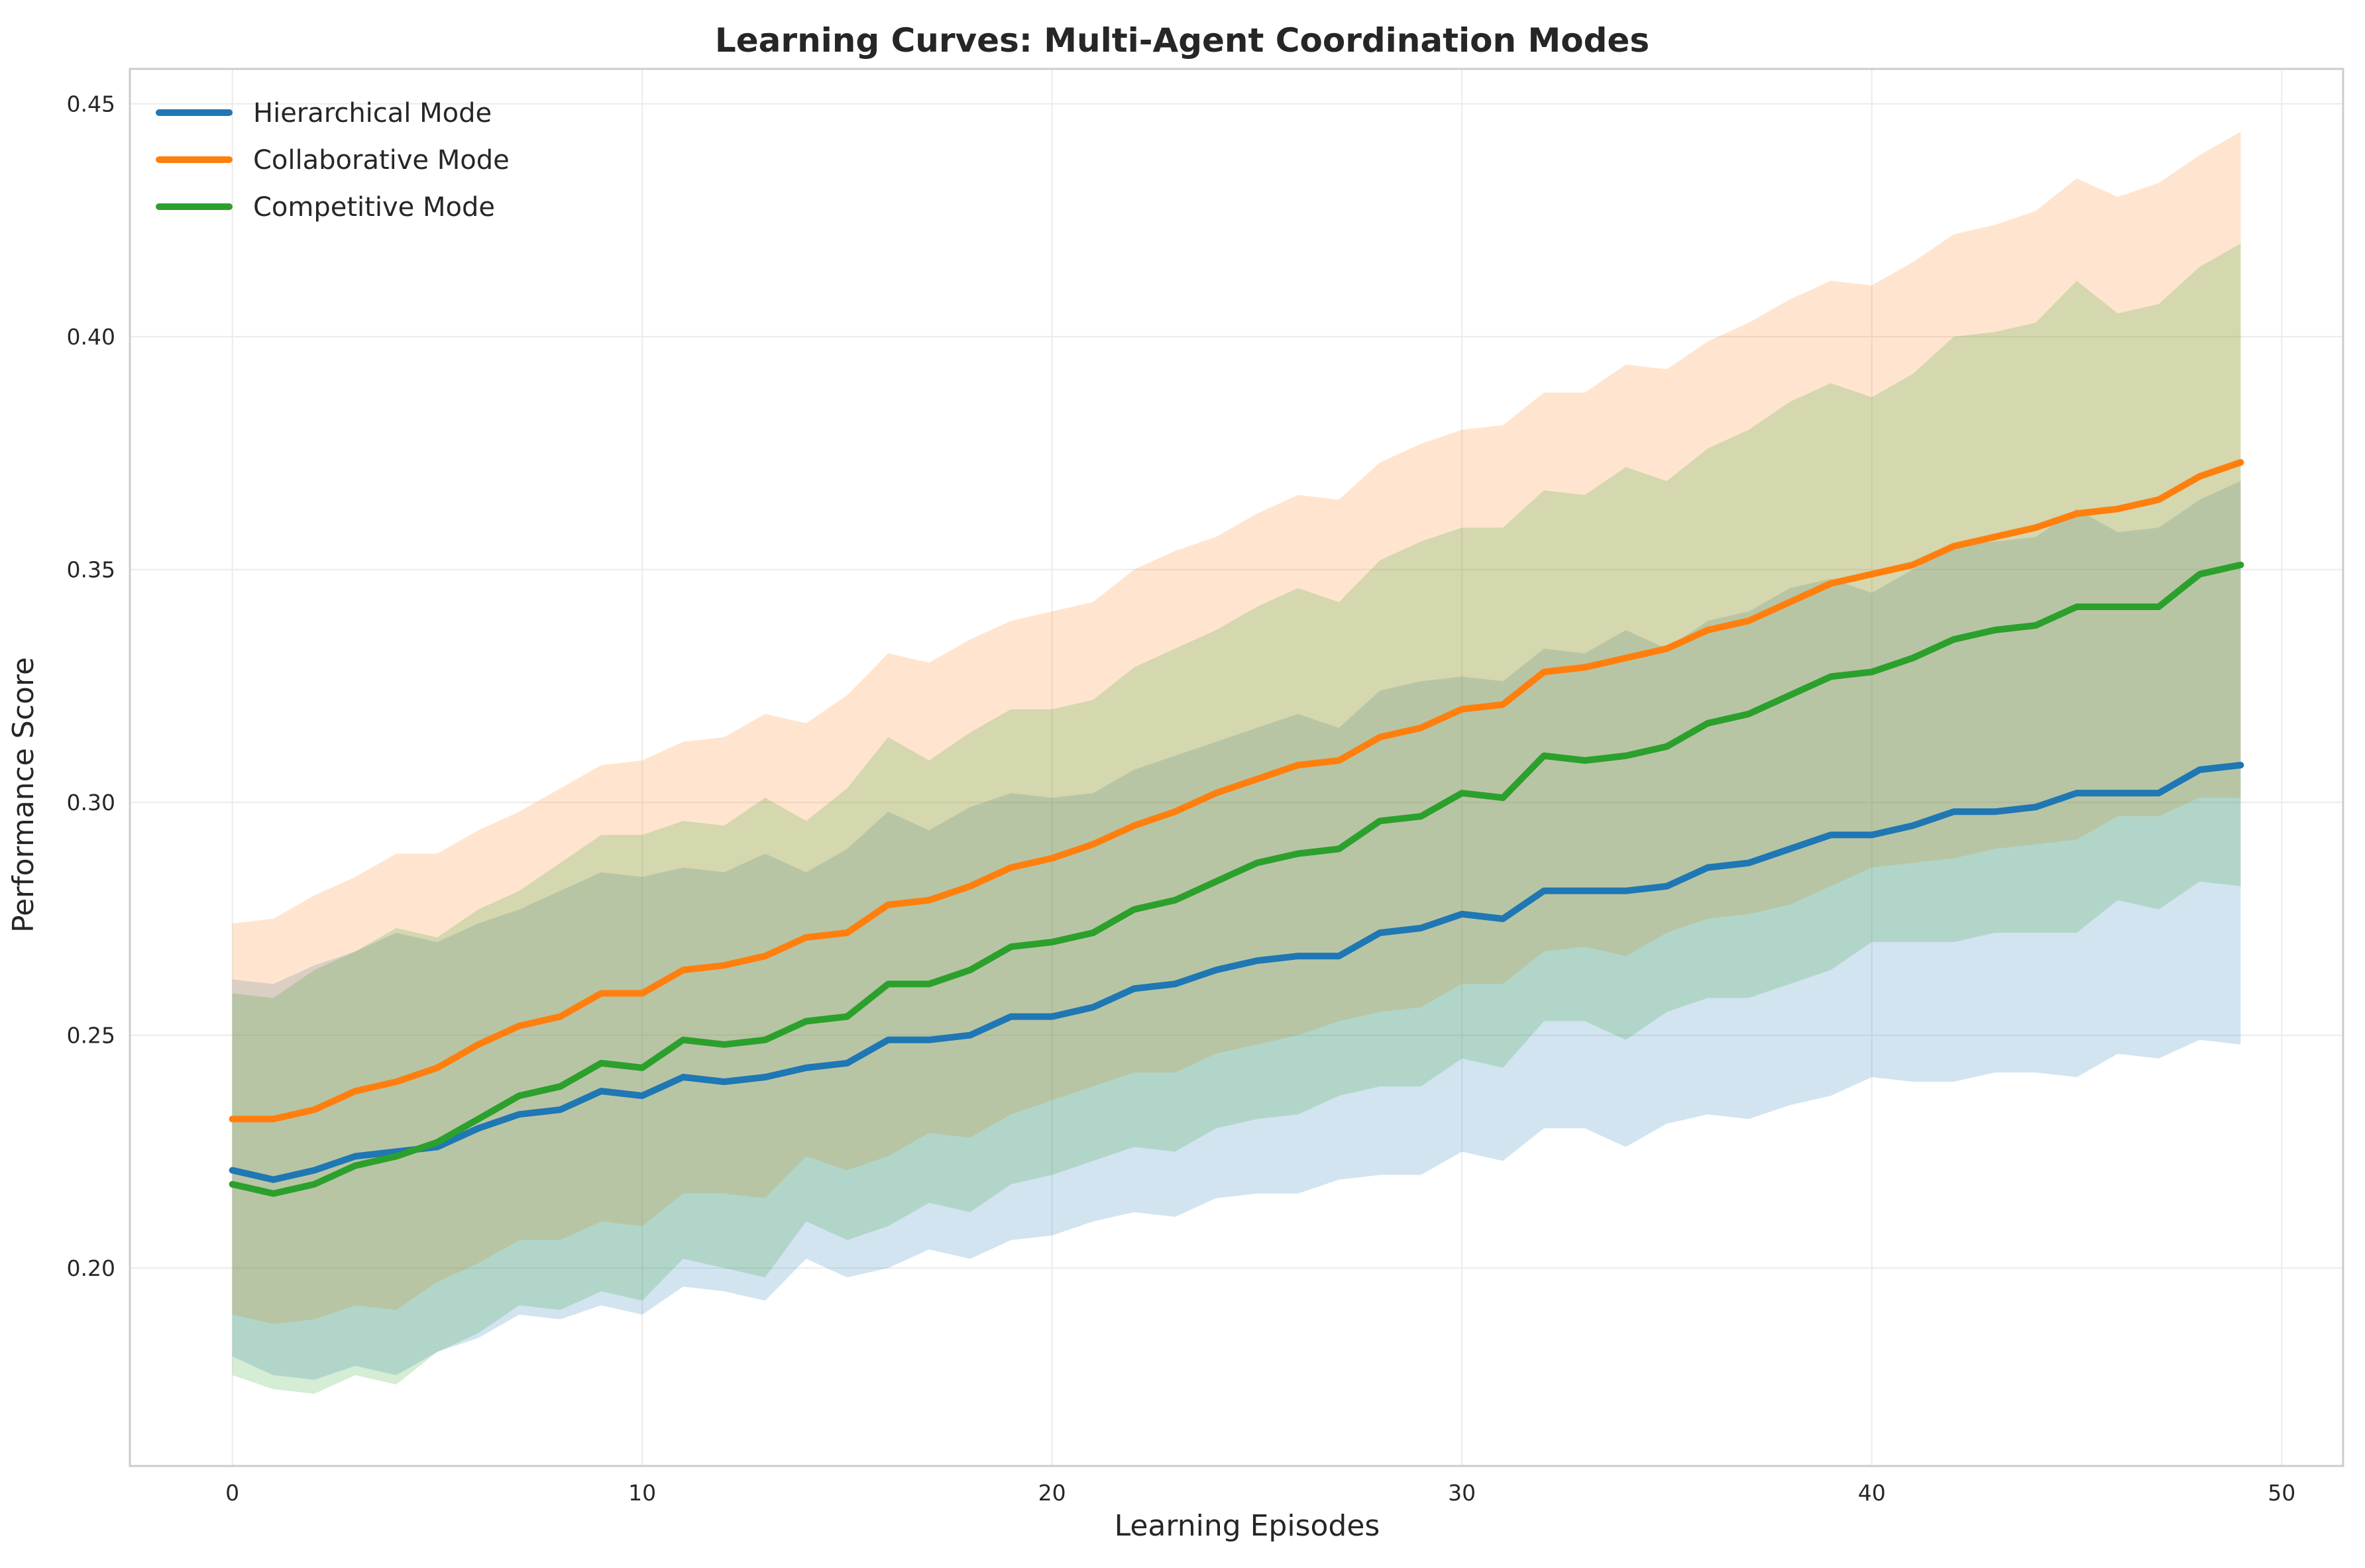 This screenshot has height=1568, width=2365. I want to click on y-tick-label: 0.30, so click(91, 802).